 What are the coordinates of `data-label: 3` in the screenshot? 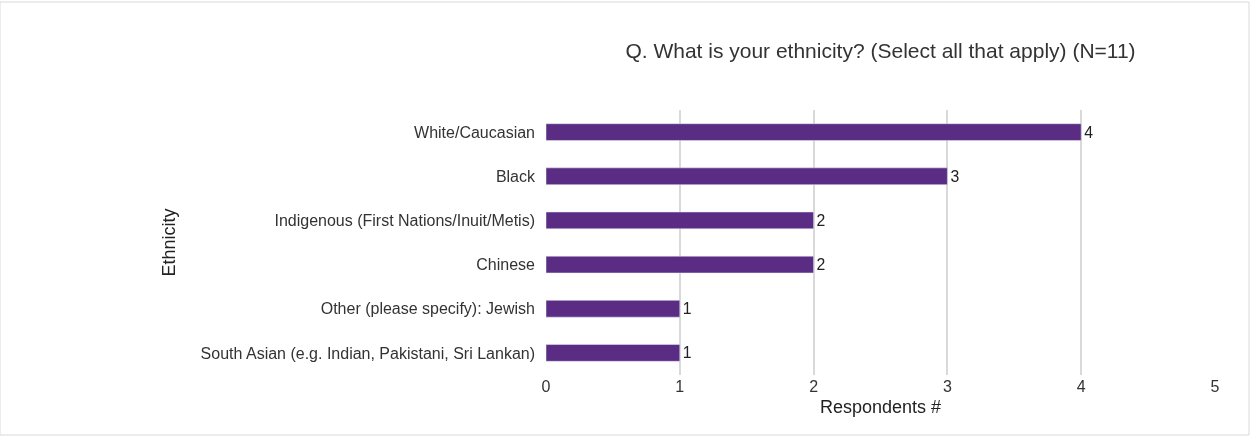 It's located at (955, 176).